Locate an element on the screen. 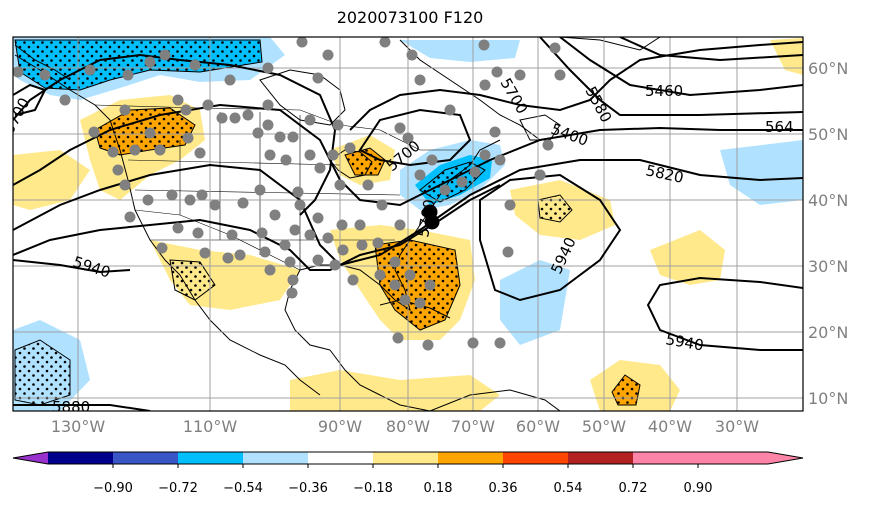 Image resolution: width=869 pixels, height=507 pixels. colorbar-tick-label: −0.90 is located at coordinates (113, 488).